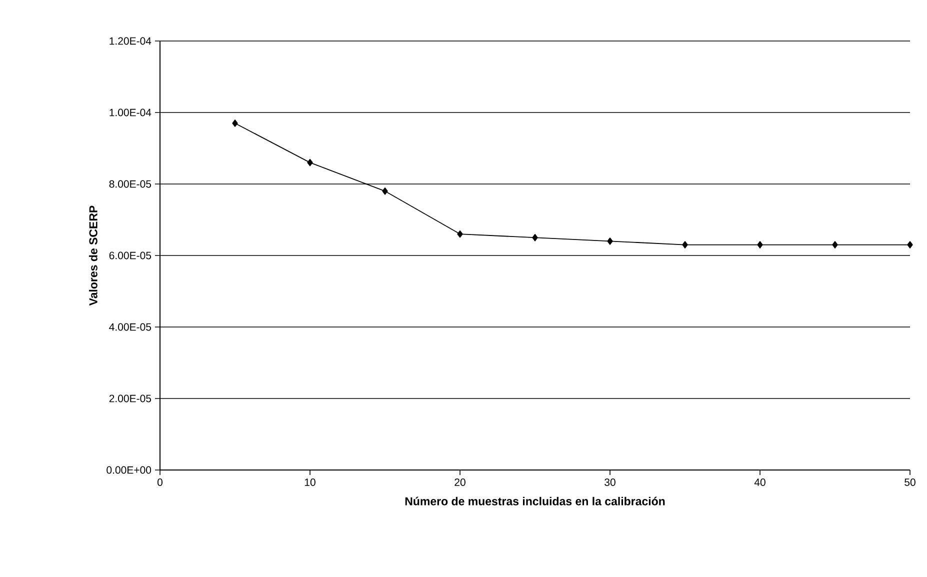 This screenshot has height=577, width=927. I want to click on y-tick-label: 1.20E-04, so click(131, 41).